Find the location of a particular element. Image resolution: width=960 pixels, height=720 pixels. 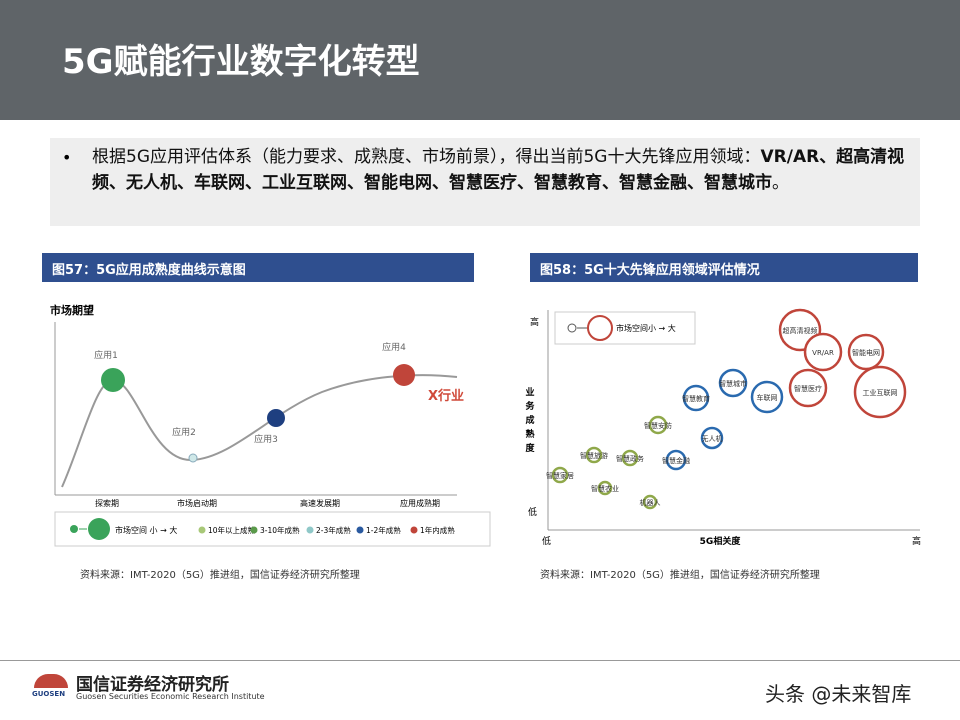

bullet-box is located at coordinates (485, 182).